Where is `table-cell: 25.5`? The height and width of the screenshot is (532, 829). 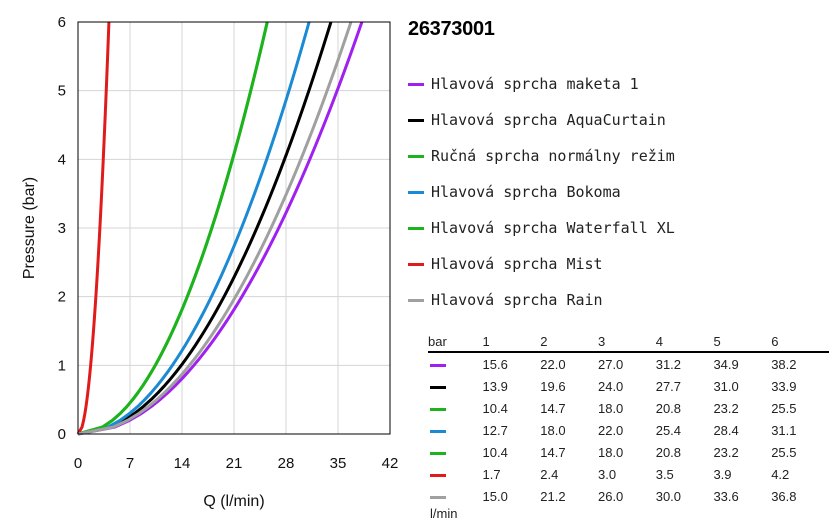 table-cell: 25.5 is located at coordinates (784, 452).